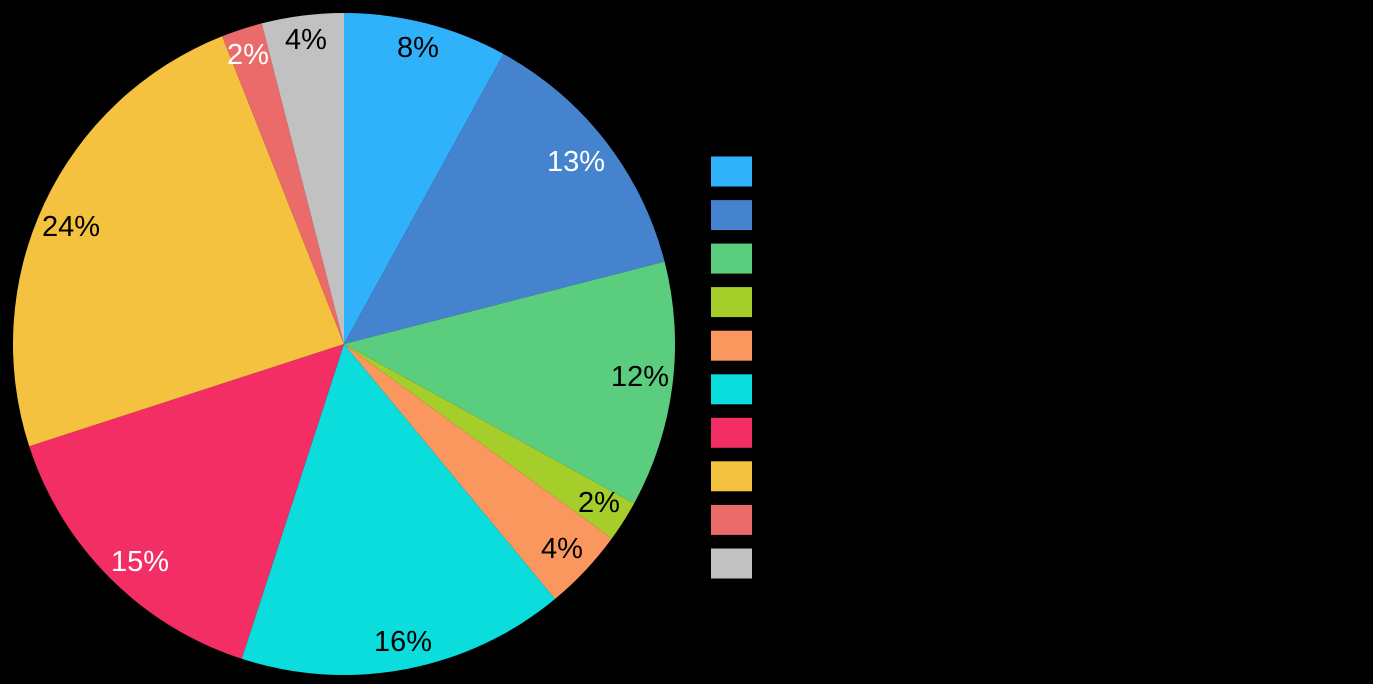 The image size is (1373, 684). Describe the element at coordinates (403, 642) in the screenshot. I see `pie-slice-label-6: 16%` at that location.